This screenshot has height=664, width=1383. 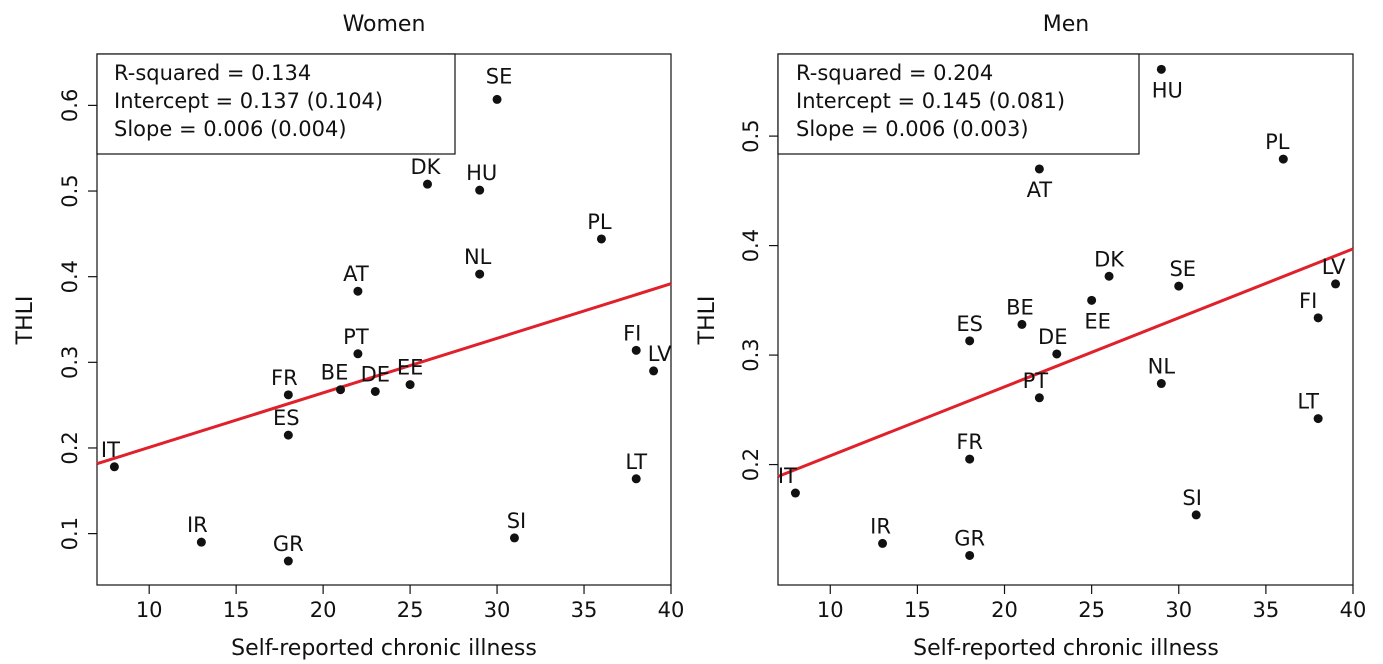 I want to click on stat-slope: Slope = 0.006 (0.004), so click(x=230, y=129).